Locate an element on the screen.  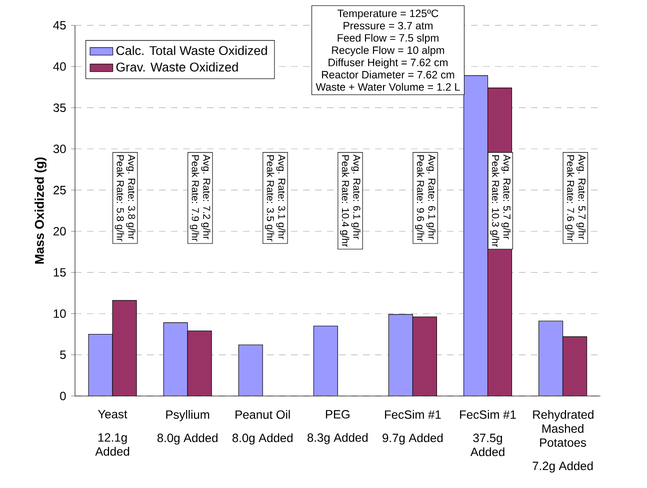
y-tick-label: 5 is located at coordinates (63, 354).